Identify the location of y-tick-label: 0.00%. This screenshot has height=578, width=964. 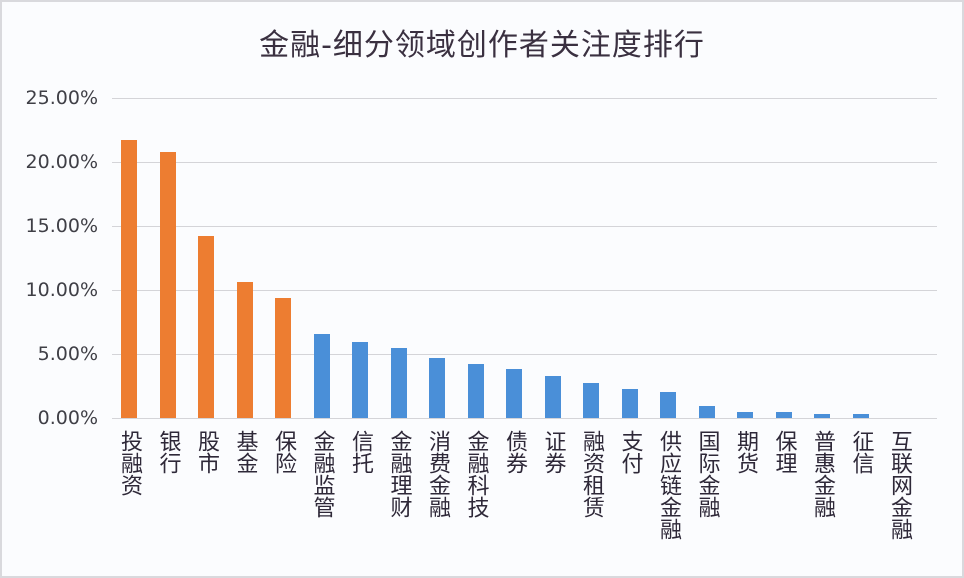
(67, 418).